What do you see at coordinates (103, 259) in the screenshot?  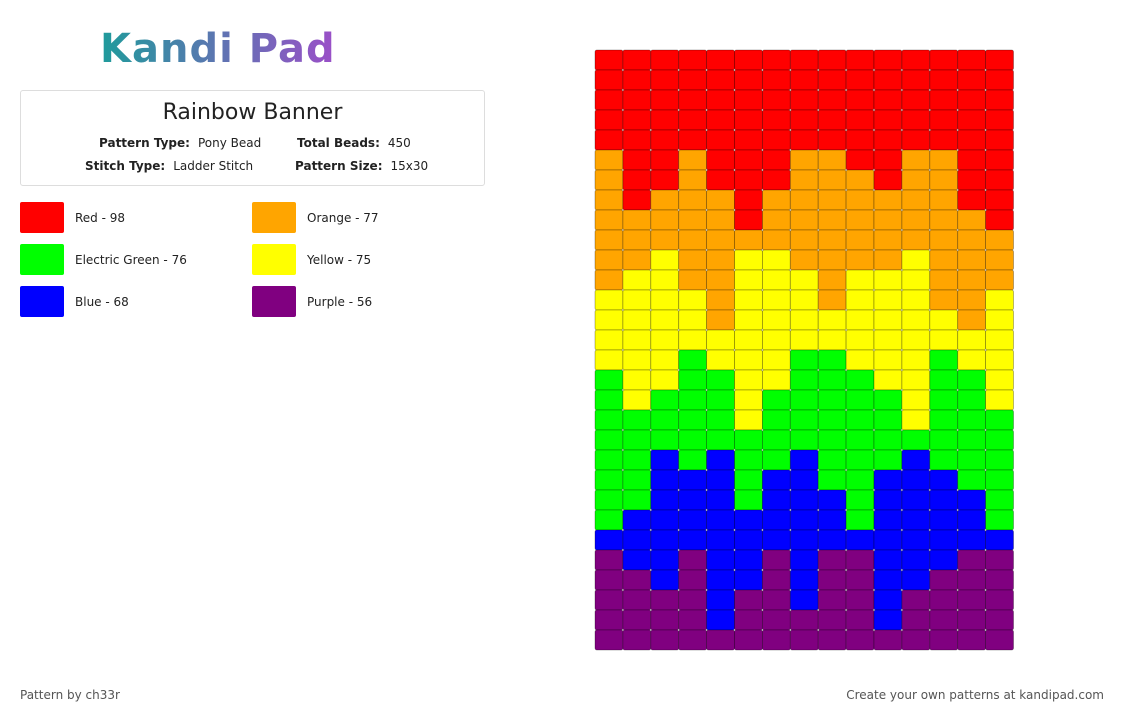 I see `legend-item: Electric Green - 76` at bounding box center [103, 259].